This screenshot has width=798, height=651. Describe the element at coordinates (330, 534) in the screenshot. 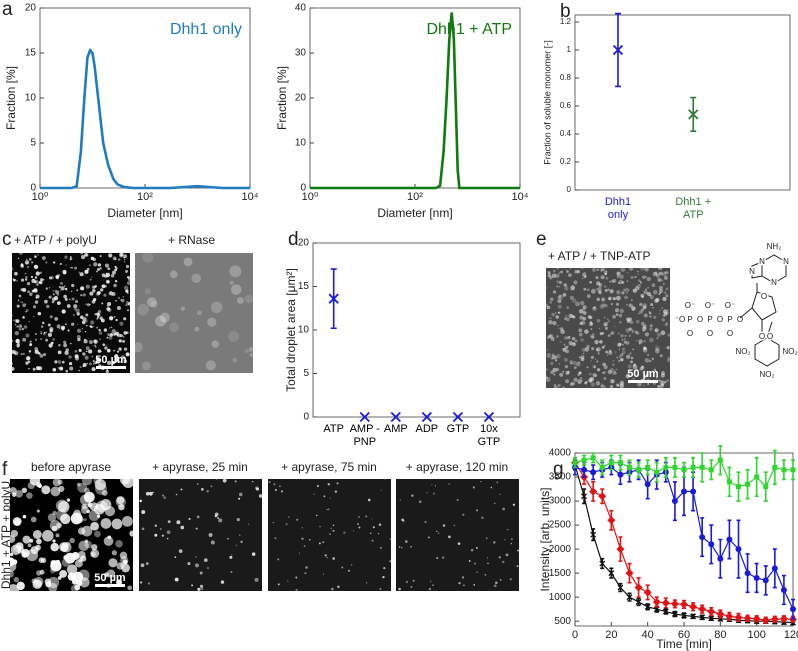

I see `micrograph` at that location.